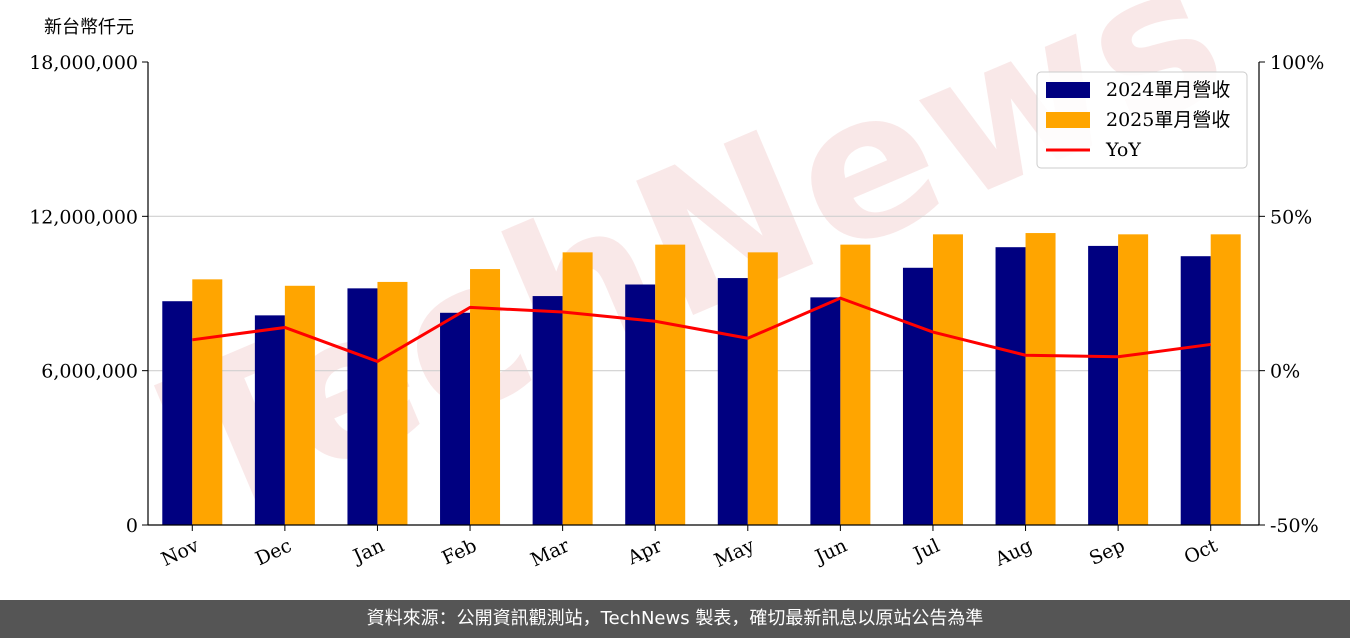 The height and width of the screenshot is (638, 1350). Describe the element at coordinates (1123, 150) in the screenshot. I see `legend-label: YoY` at that location.